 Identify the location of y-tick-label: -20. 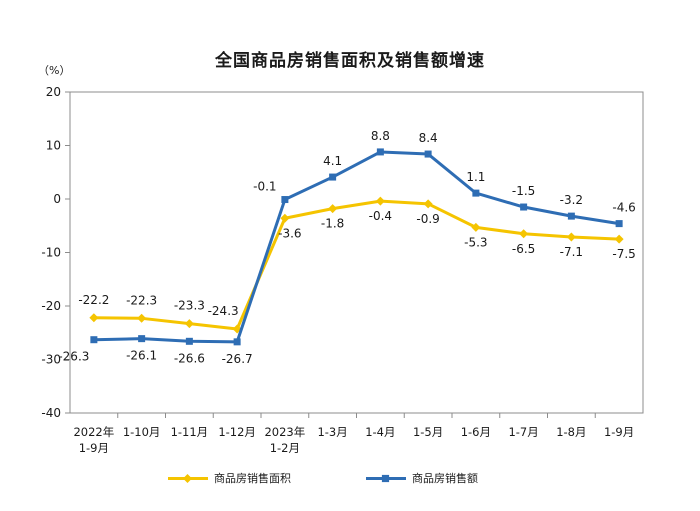
(51, 306).